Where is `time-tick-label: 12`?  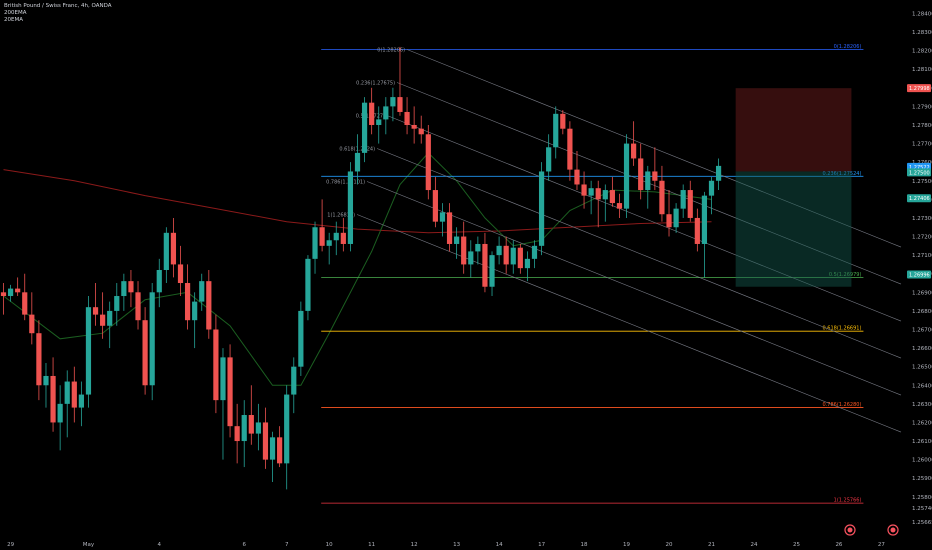 time-tick-label: 12 is located at coordinates (414, 545).